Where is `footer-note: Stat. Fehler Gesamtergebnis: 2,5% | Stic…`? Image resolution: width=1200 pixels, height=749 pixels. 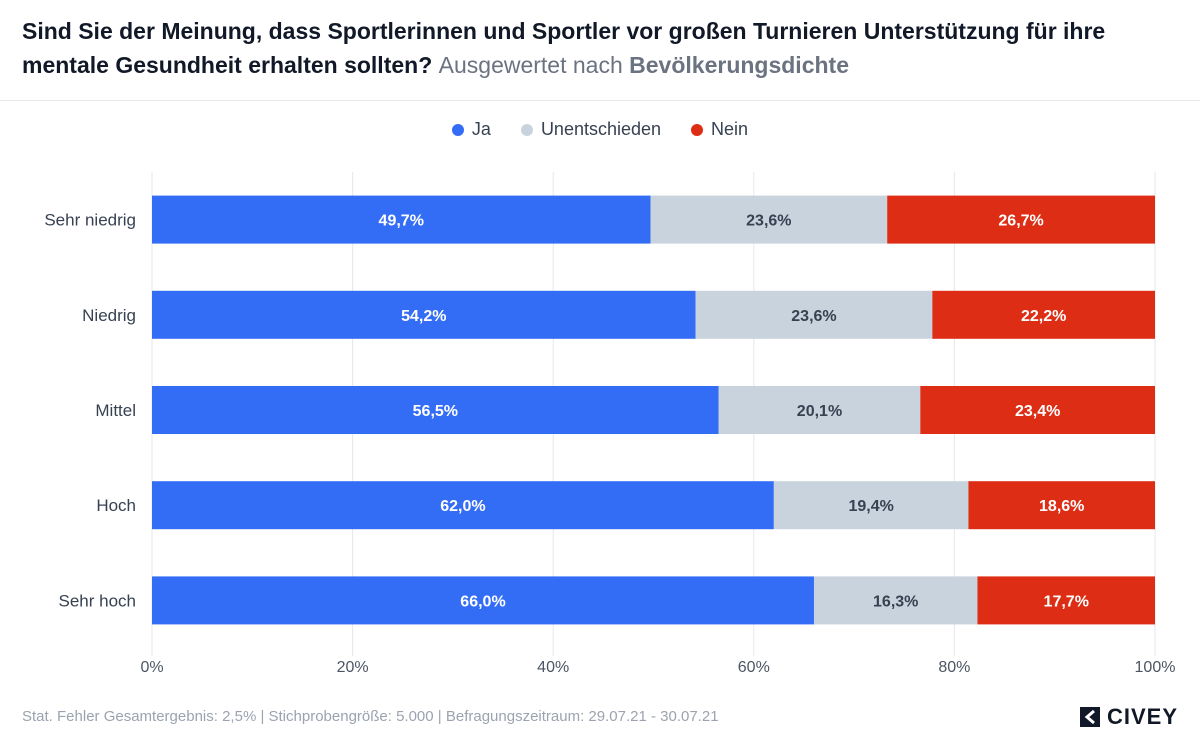
footer-note: Stat. Fehler Gesamtergebnis: 2,5% | Stic… is located at coordinates (370, 716).